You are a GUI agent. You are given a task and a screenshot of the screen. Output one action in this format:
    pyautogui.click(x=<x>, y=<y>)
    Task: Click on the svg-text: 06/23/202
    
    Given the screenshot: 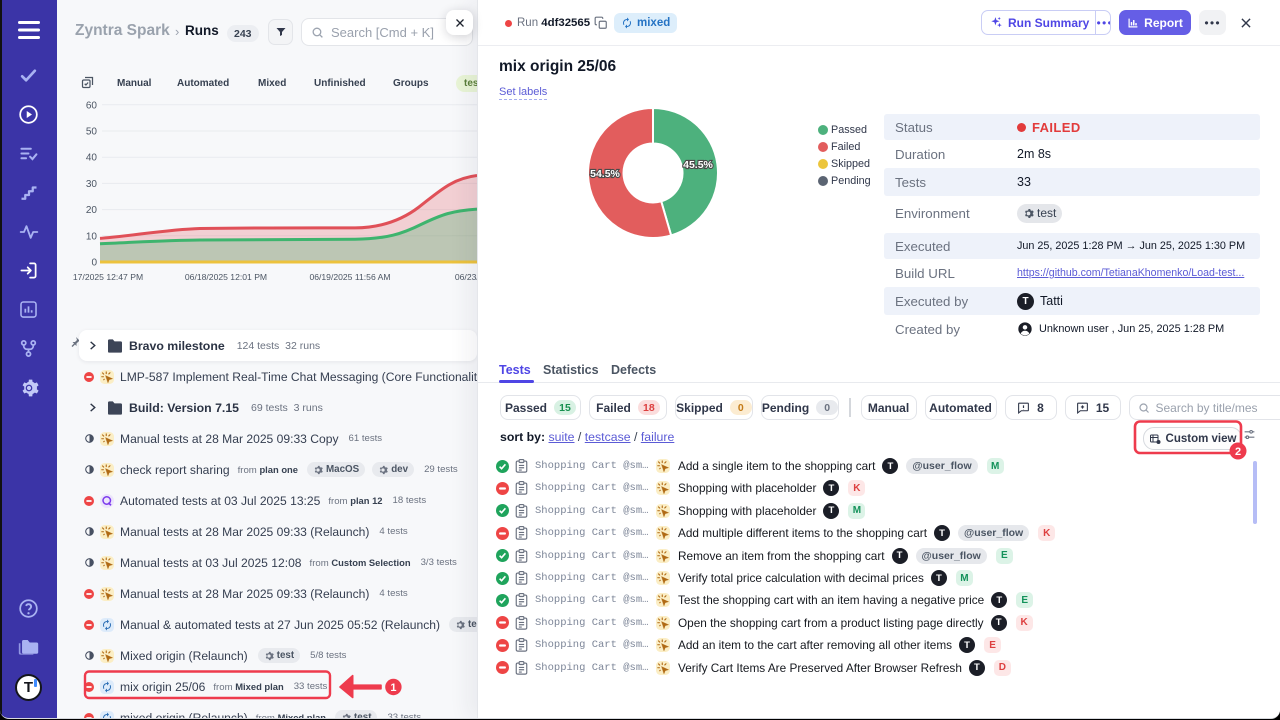 What is the action you would take?
    pyautogui.click(x=466, y=277)
    